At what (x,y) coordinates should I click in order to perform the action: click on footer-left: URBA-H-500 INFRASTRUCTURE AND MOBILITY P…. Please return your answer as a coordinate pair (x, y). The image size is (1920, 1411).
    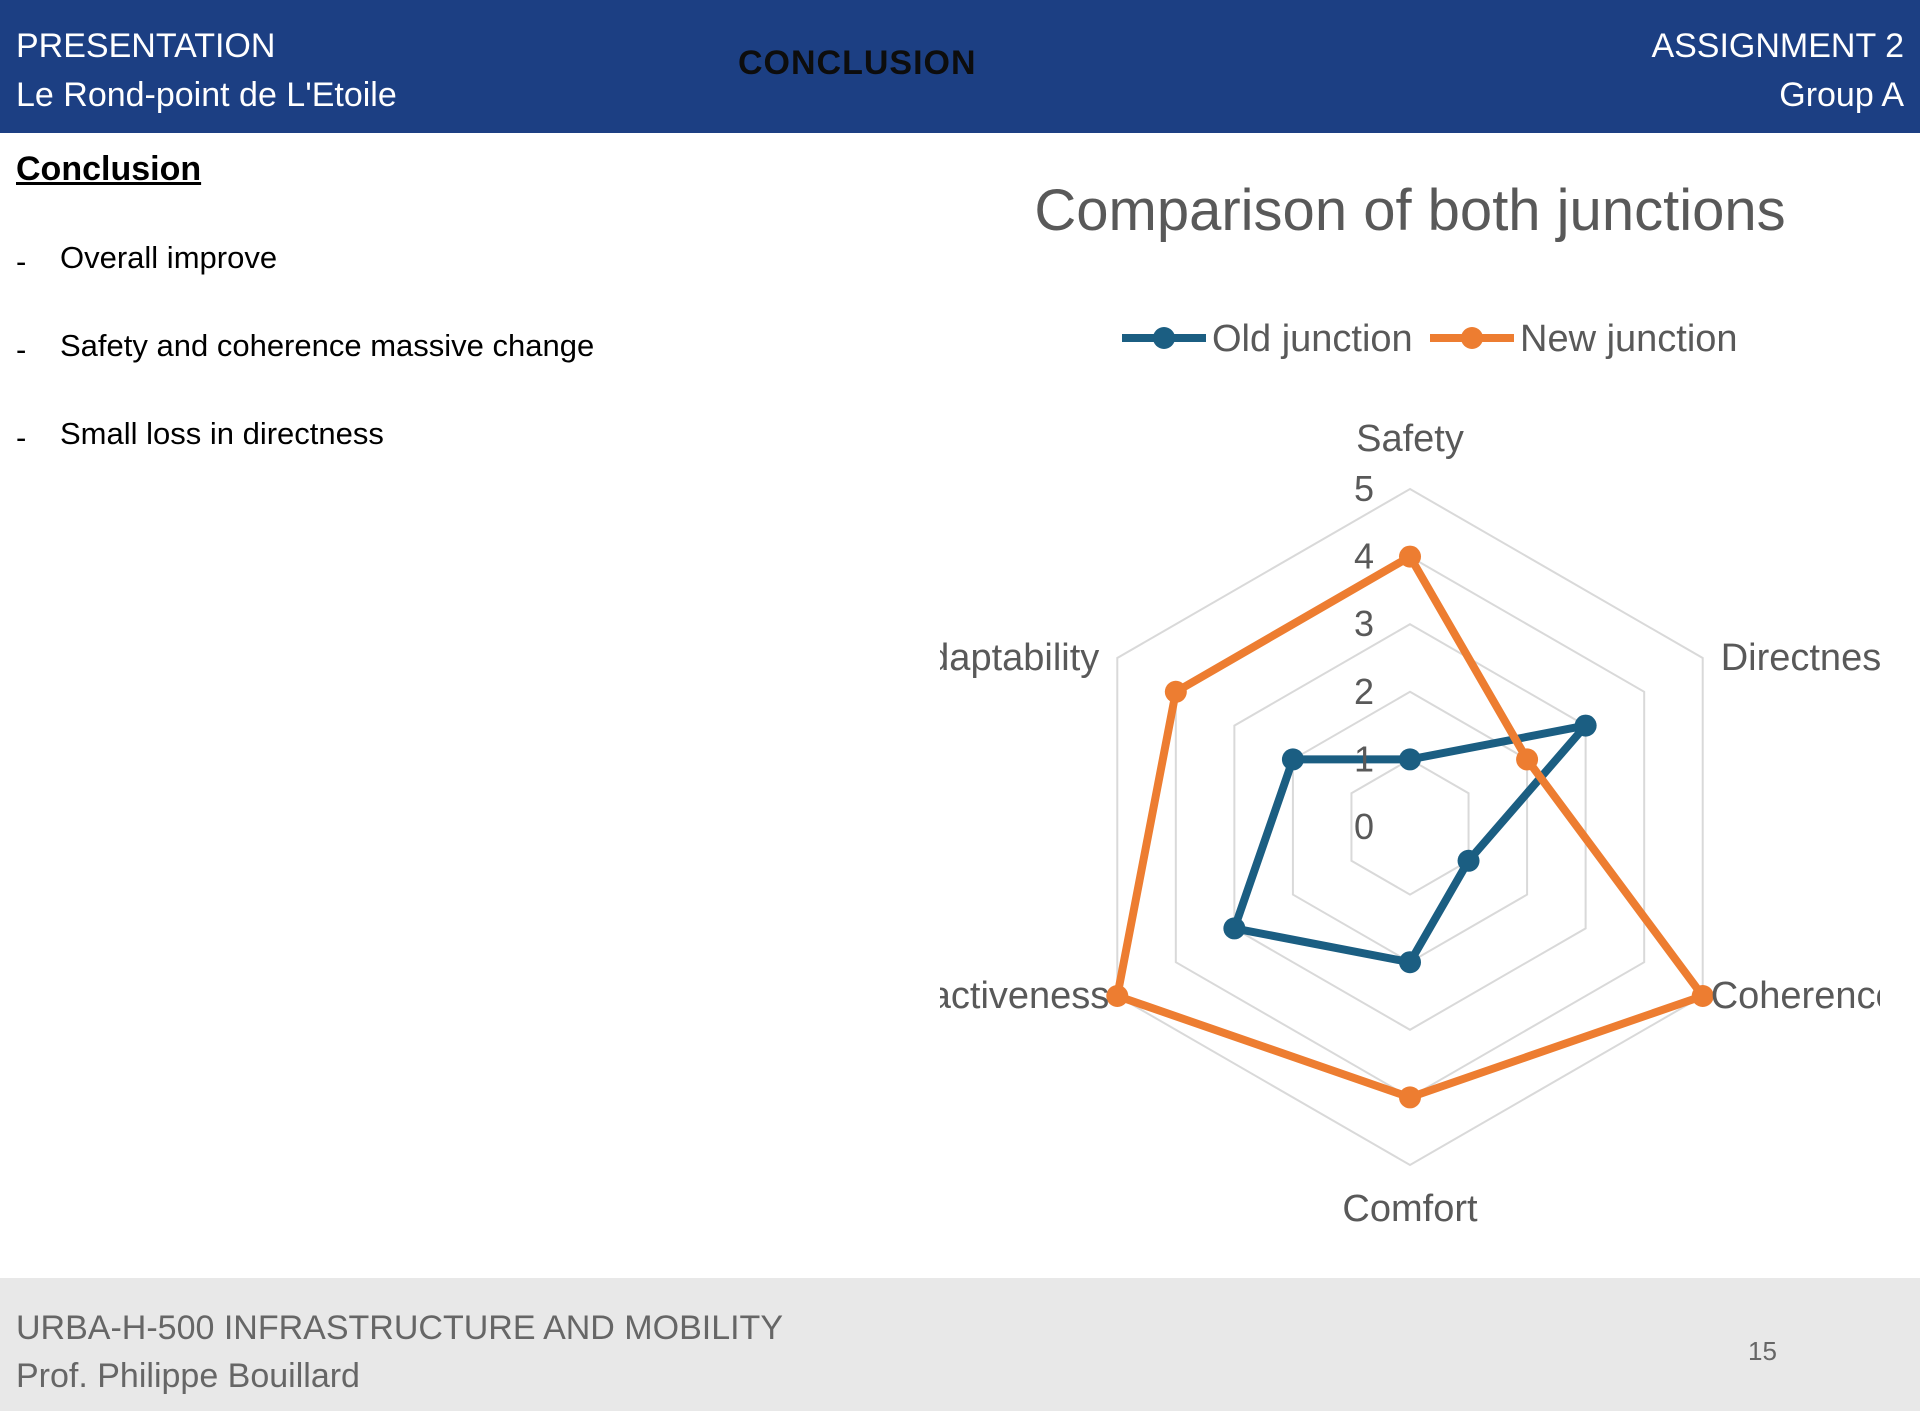
    Looking at the image, I should click on (399, 1352).